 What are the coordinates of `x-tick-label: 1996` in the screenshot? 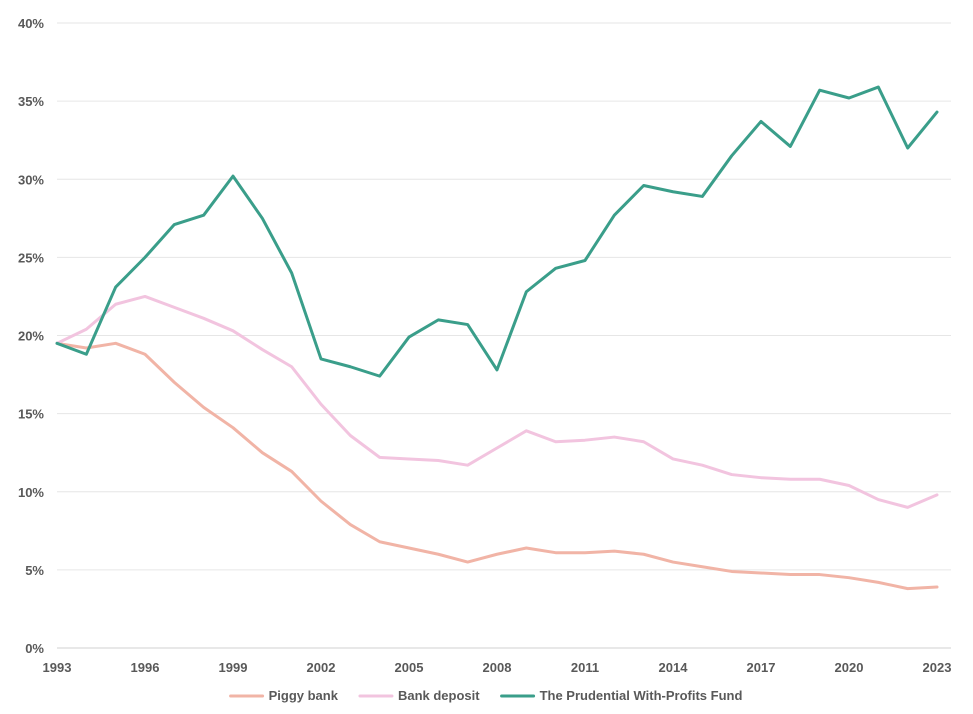 It's located at (145, 667).